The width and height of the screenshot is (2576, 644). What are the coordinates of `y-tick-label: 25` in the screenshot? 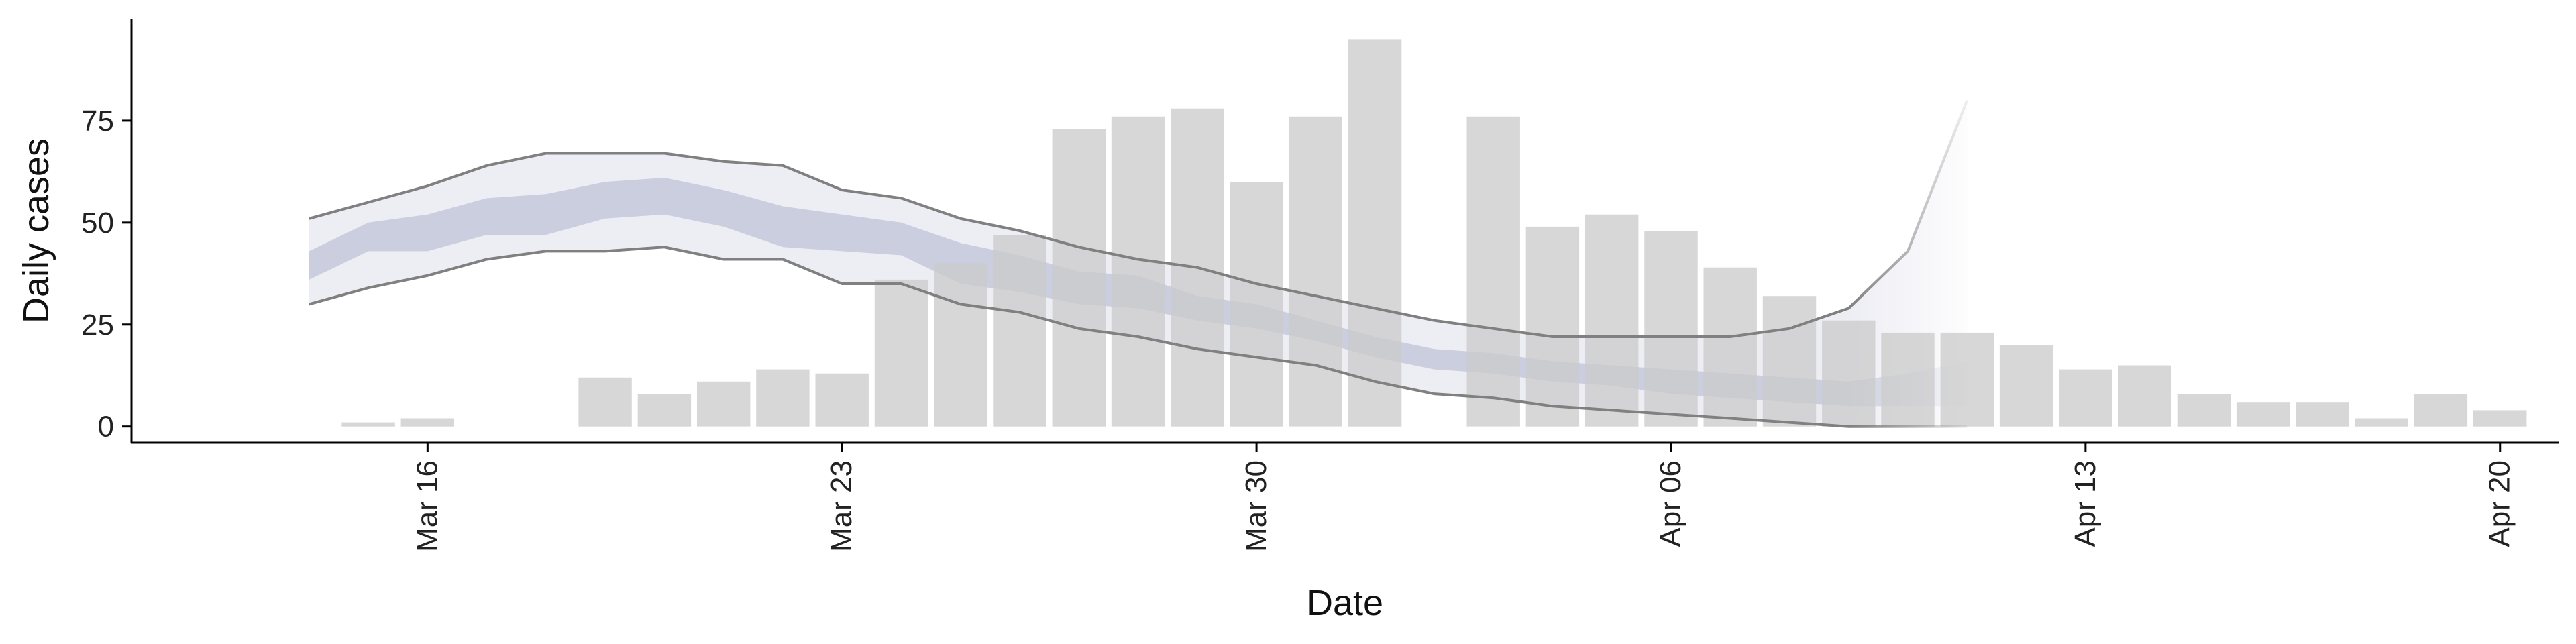 It's located at (97, 325).